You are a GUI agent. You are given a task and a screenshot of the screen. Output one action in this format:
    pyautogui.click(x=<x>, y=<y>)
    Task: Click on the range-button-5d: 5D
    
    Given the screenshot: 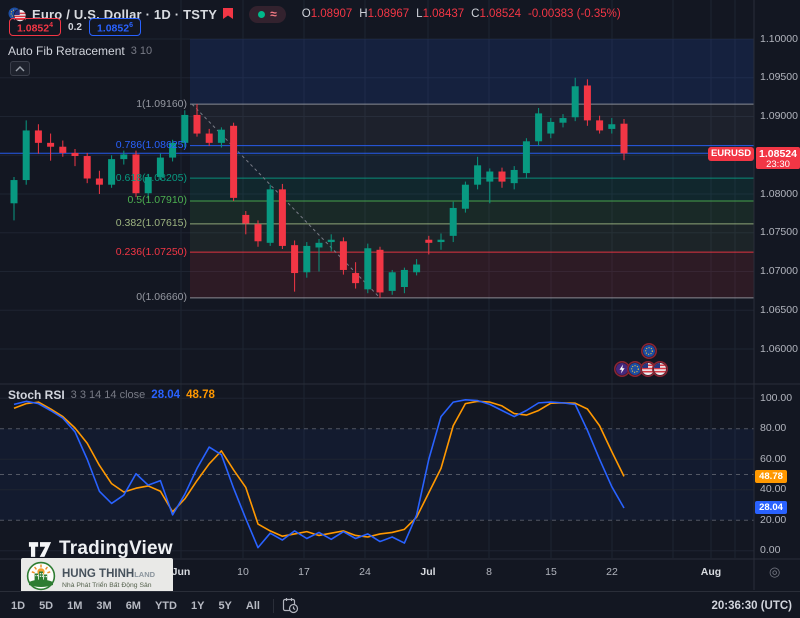 What is the action you would take?
    pyautogui.click(x=46, y=605)
    